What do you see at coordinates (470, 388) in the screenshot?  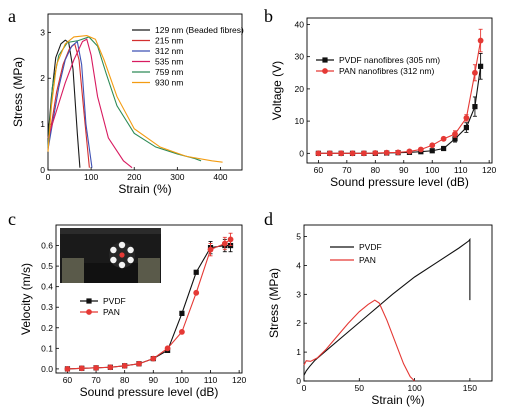 I see `x-tick-label: 150` at bounding box center [470, 388].